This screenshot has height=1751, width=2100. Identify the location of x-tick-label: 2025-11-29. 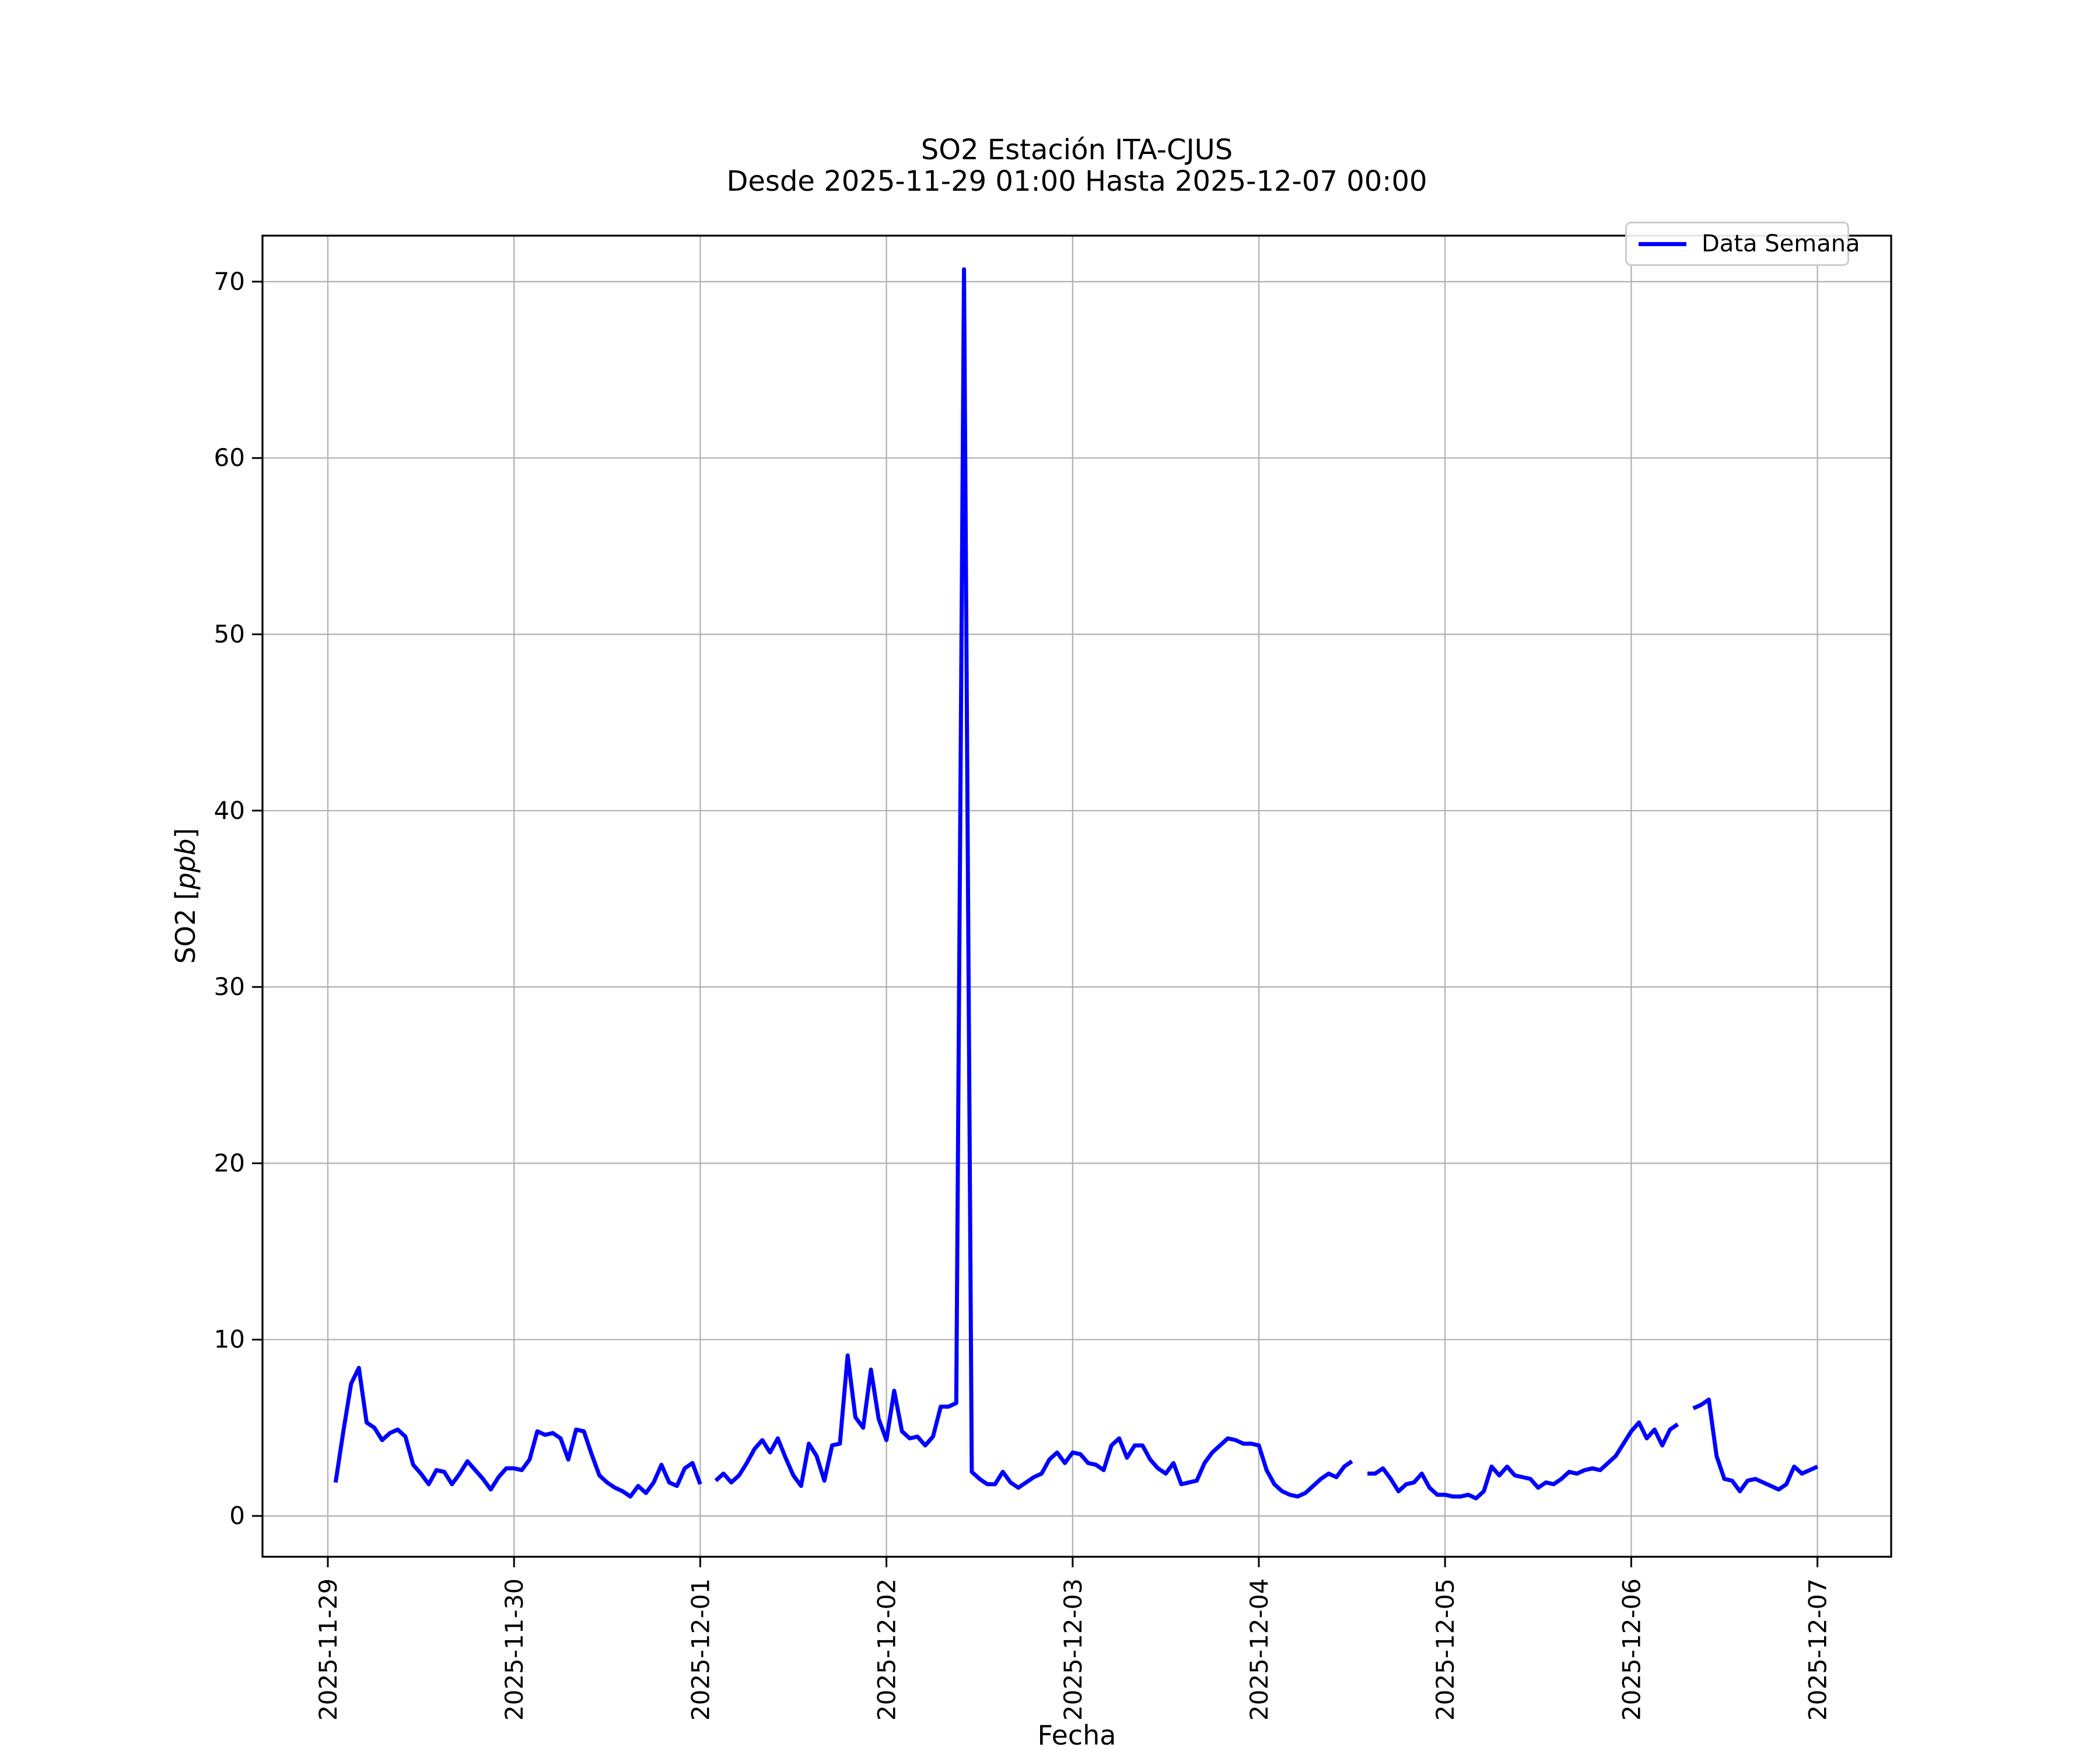
(328, 1650).